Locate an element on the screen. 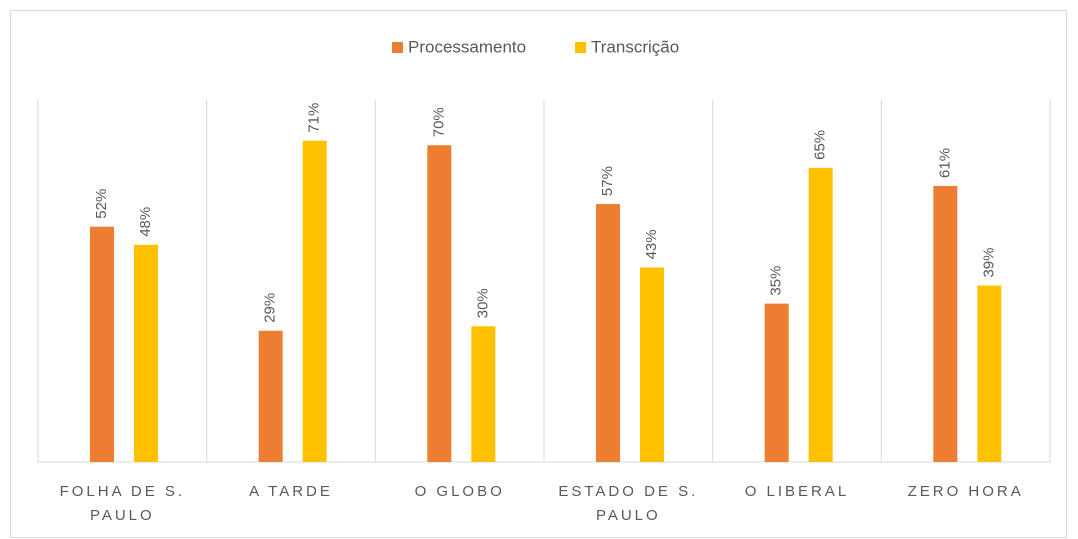  x-tick-label: O GLOBO is located at coordinates (459, 491).